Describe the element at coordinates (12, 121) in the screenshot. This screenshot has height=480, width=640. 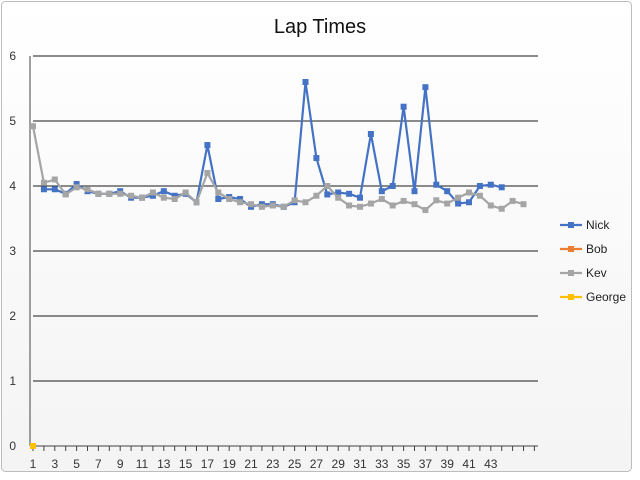
I see `y-tick-label: 5` at that location.